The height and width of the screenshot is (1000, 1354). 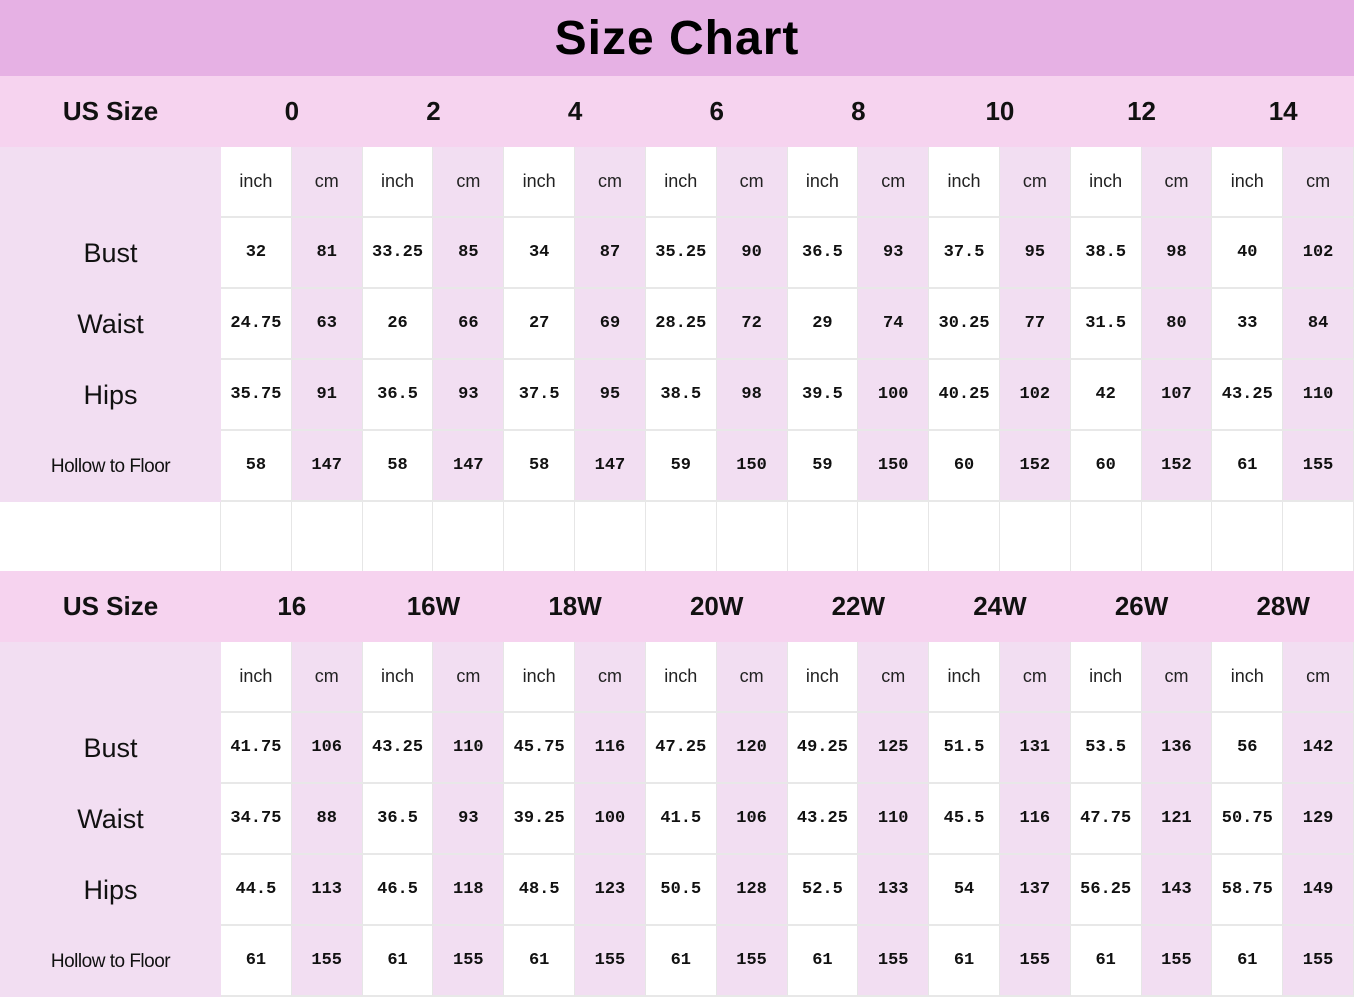 I want to click on measurement-label: Waist, so click(x=110, y=324).